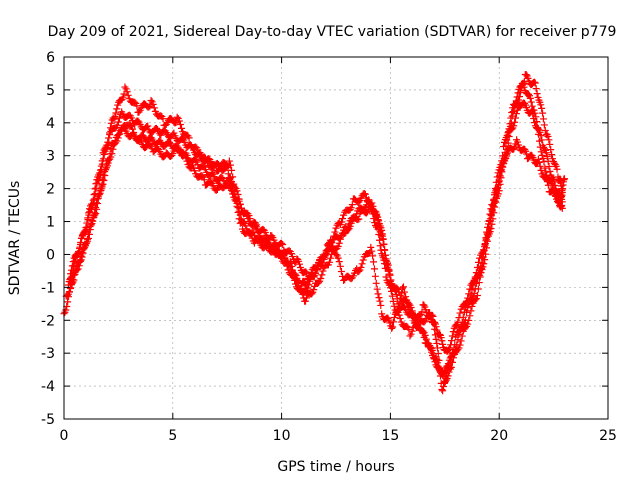  What do you see at coordinates (282, 436) in the screenshot?
I see `x-tick-label: 10` at bounding box center [282, 436].